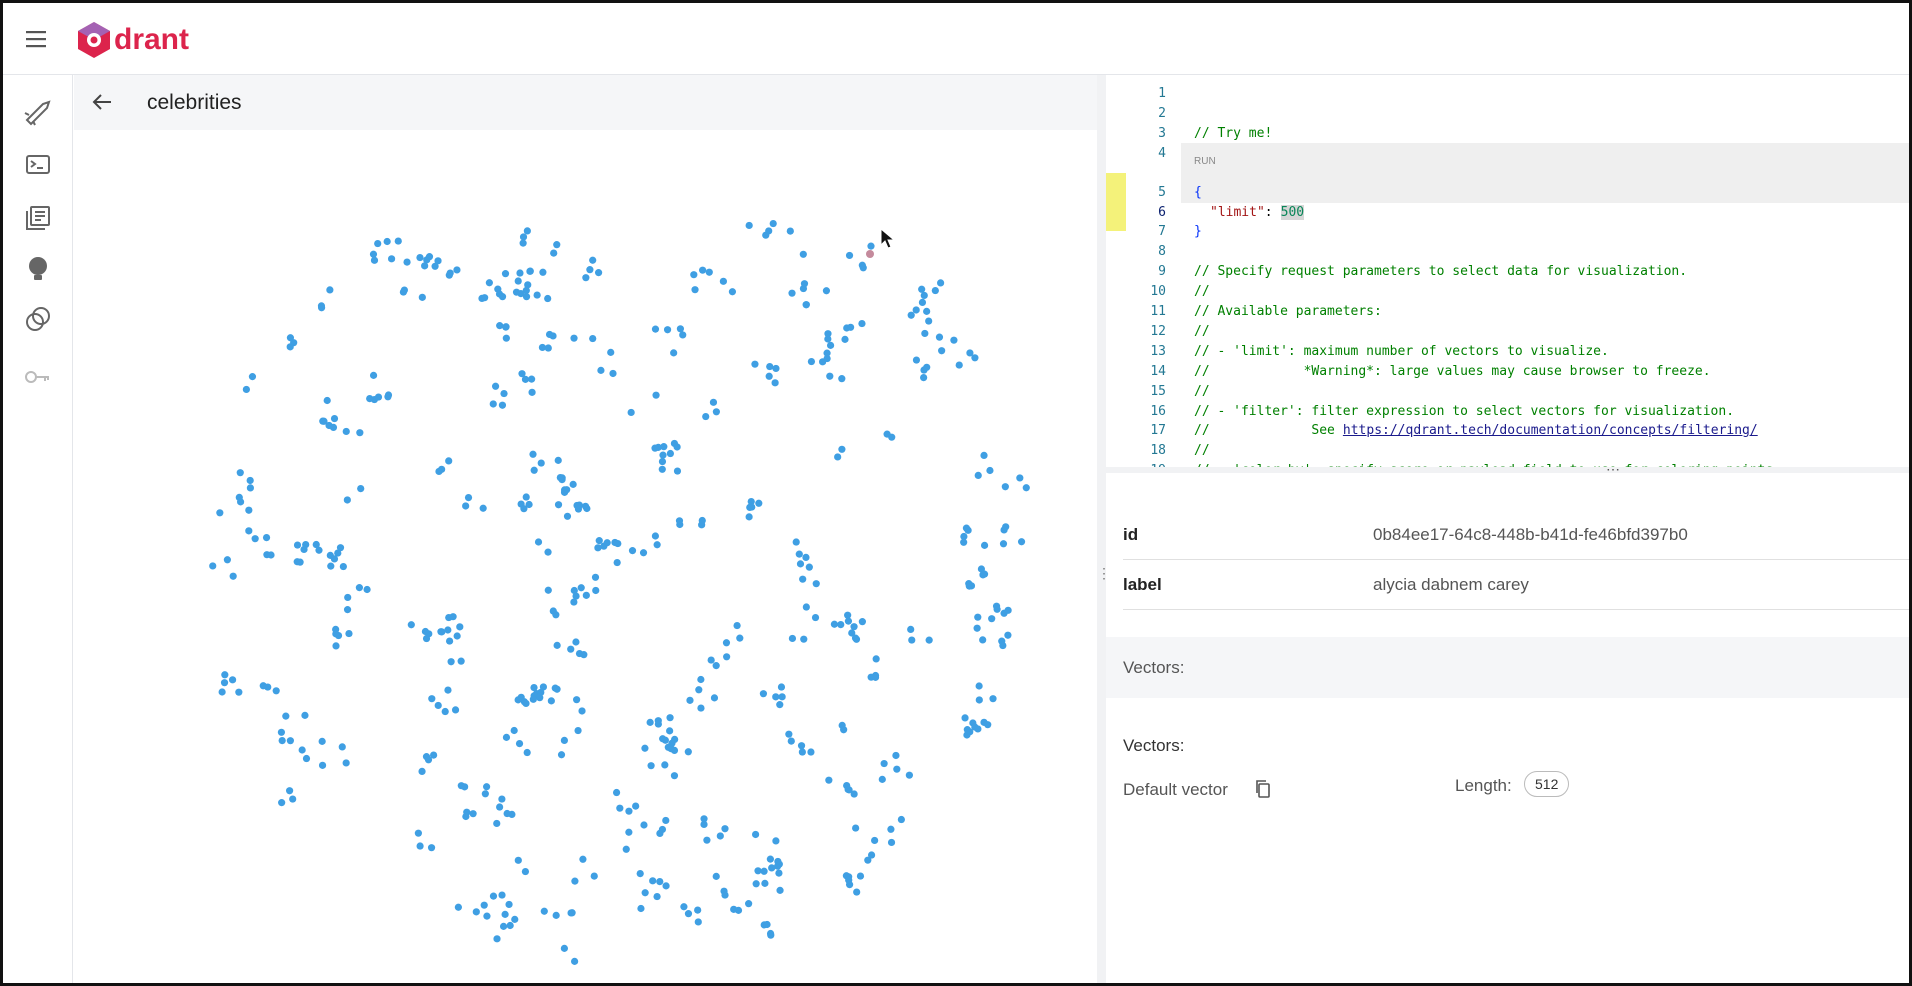  Describe the element at coordinates (38, 218) in the screenshot. I see `collections-icon` at that location.